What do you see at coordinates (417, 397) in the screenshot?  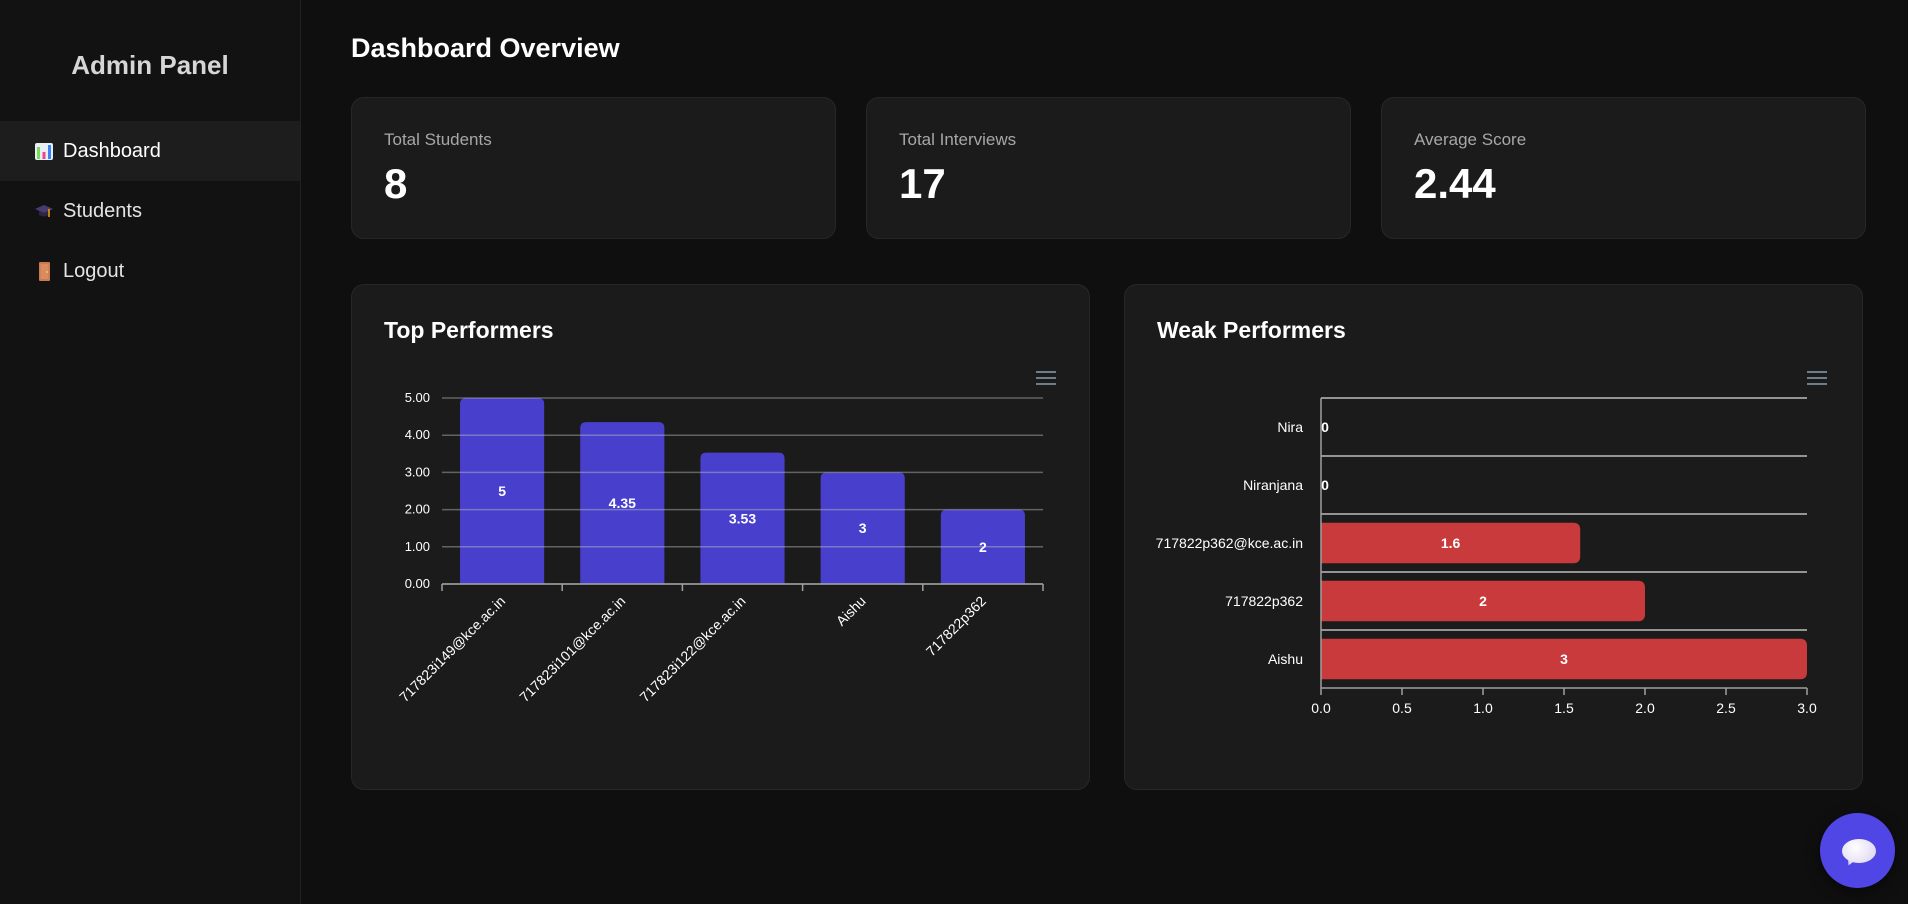 I see `y-tick-label: 5.00` at bounding box center [417, 397].